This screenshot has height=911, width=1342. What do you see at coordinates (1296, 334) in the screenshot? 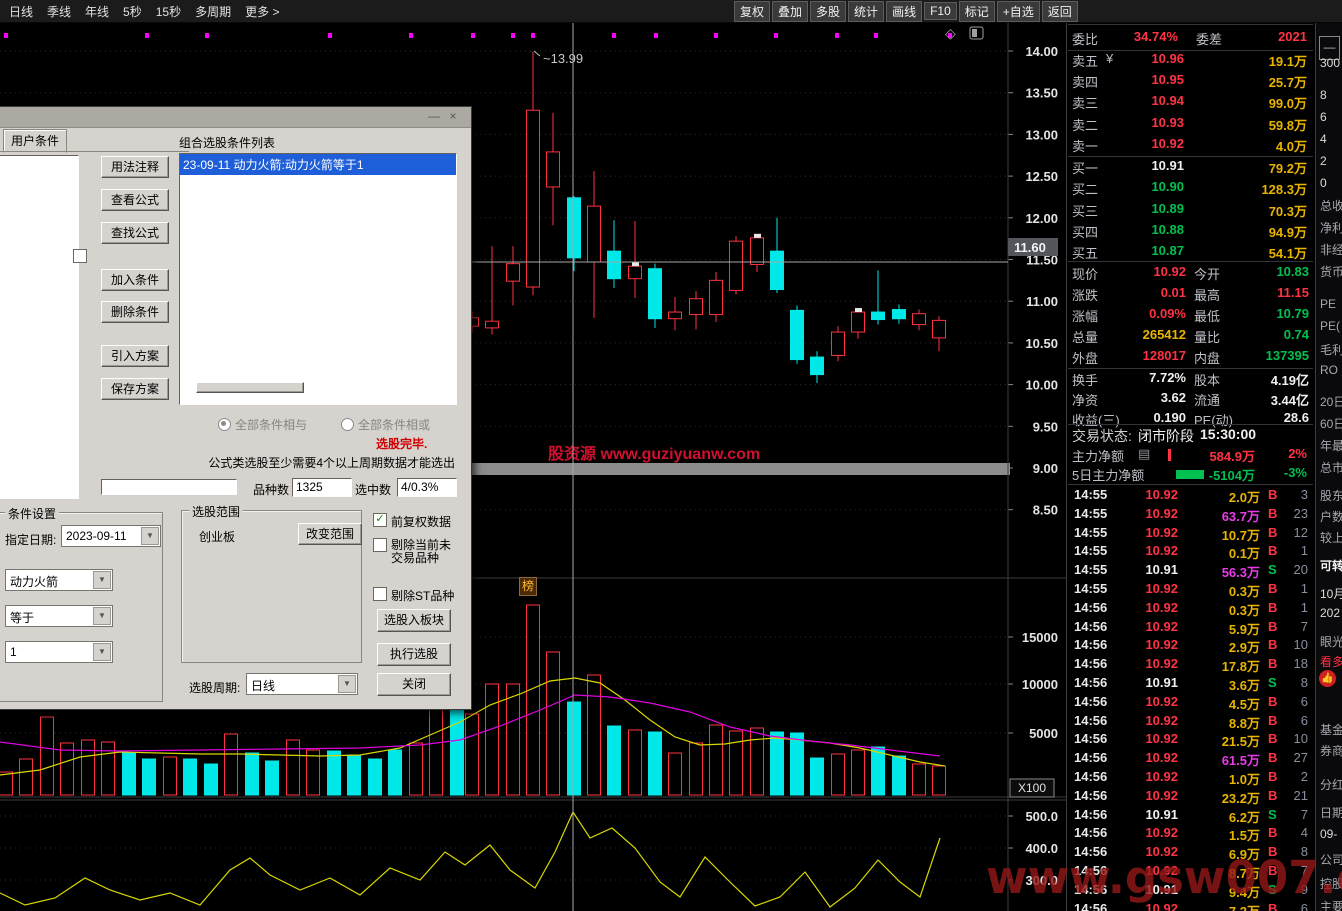
I see `info-value: 0.74` at bounding box center [1296, 334].